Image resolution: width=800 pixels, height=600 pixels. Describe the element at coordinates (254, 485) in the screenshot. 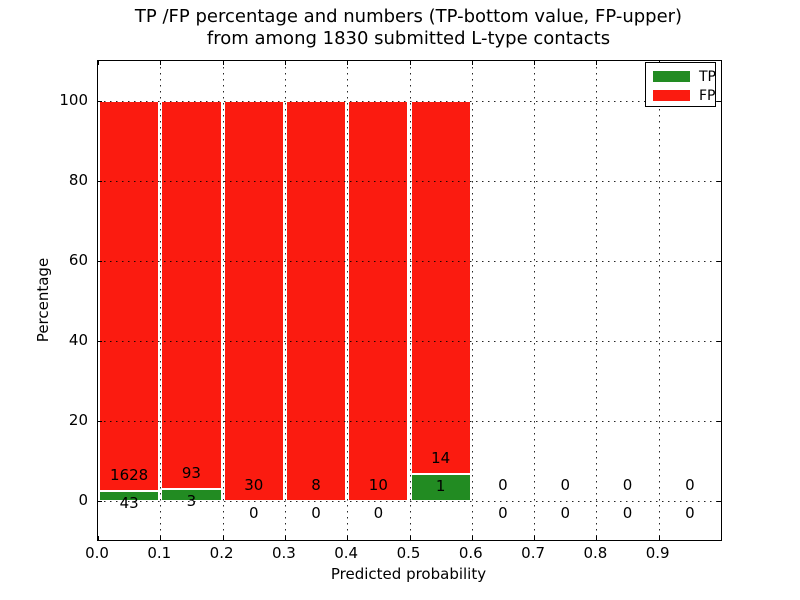

I see `fp-count-label: 30` at that location.